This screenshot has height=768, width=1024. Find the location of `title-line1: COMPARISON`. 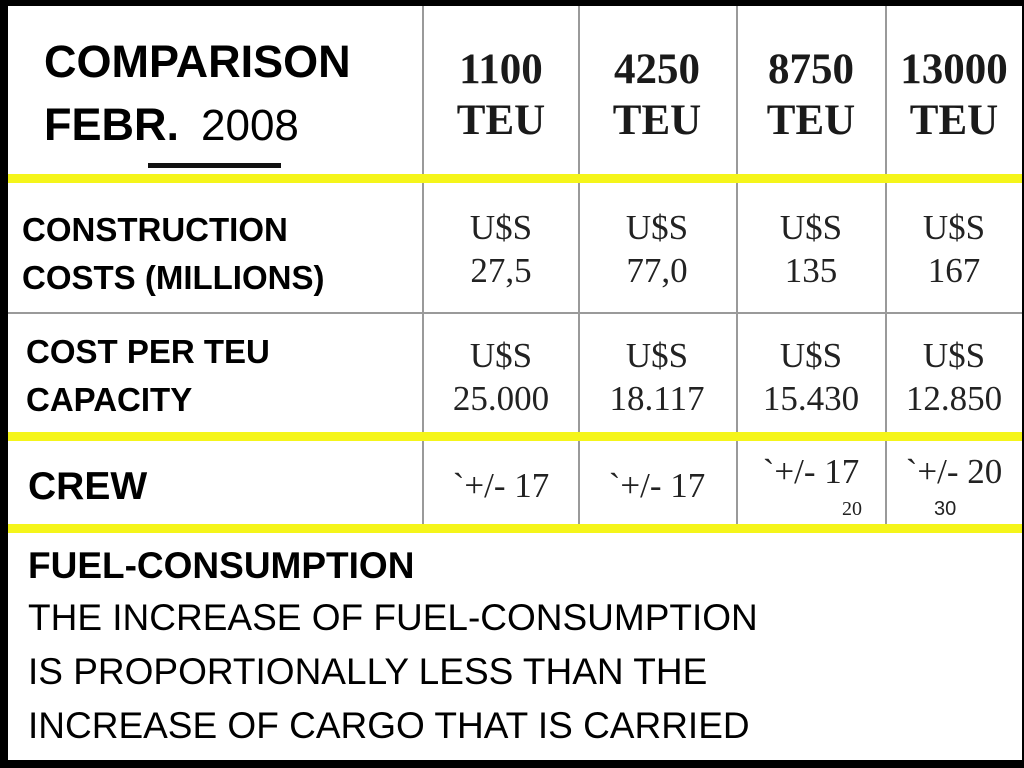

title-line1: COMPARISON is located at coordinates (197, 61).